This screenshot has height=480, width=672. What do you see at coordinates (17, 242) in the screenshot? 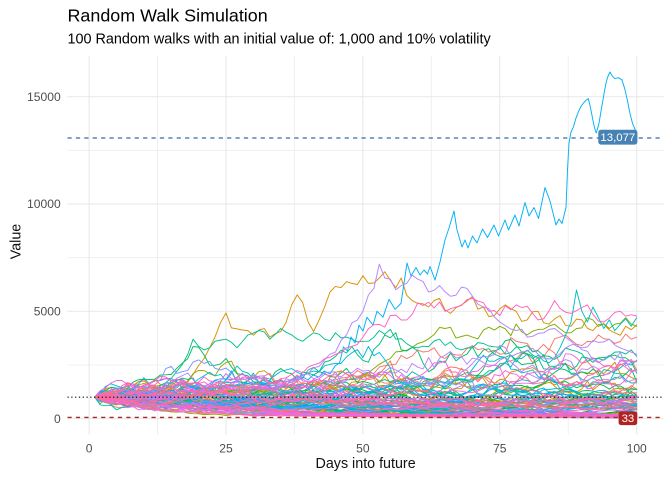
I see `svg-text: Value` at bounding box center [17, 242].